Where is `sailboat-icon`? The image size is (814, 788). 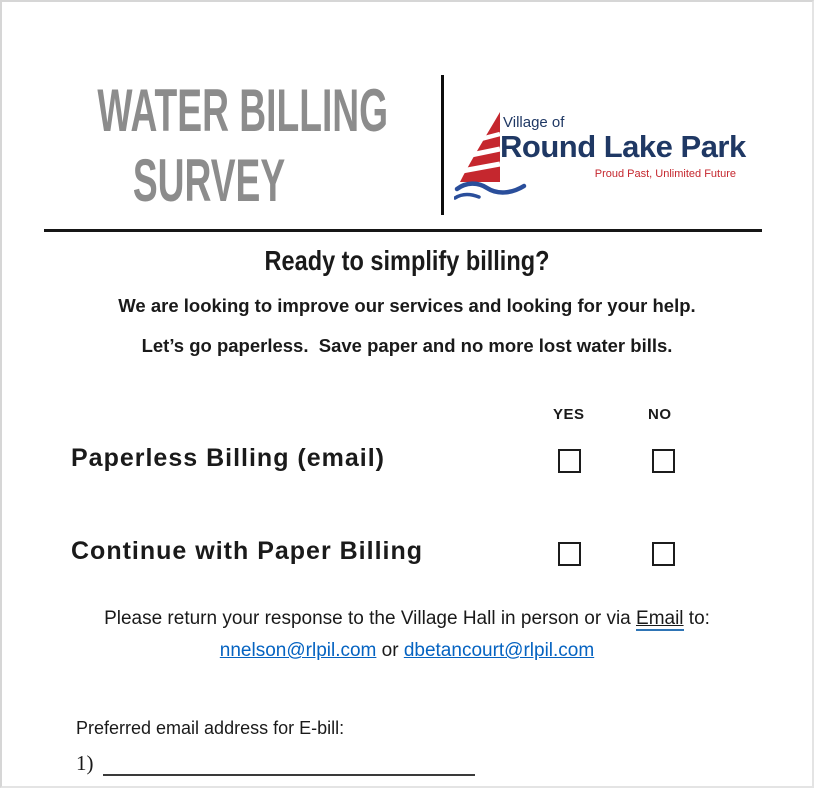 sailboat-icon is located at coordinates (490, 156).